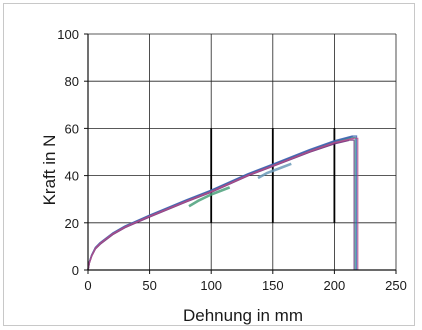 This screenshot has height=330, width=422. I want to click on x-tick-label: 0, so click(87, 285).